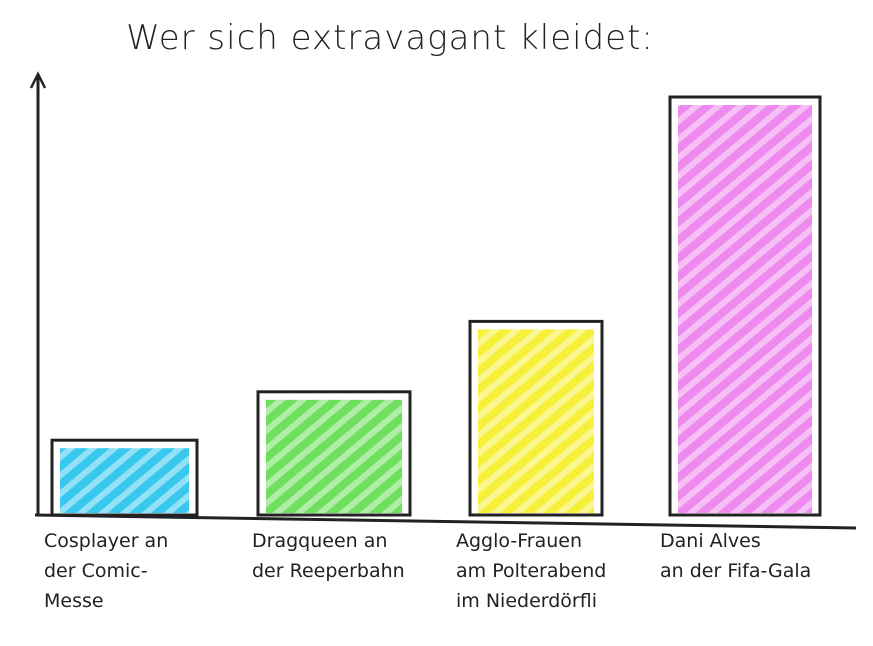  Describe the element at coordinates (38, 80) in the screenshot. I see `y-axis-arrow` at that location.